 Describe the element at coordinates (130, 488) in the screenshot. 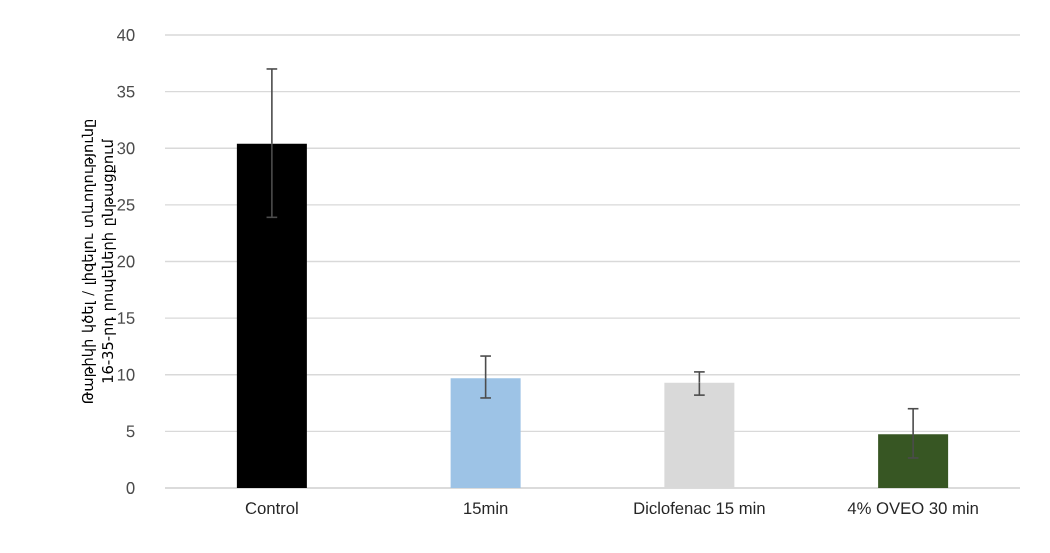

I see `y-tick-label: 0` at that location.